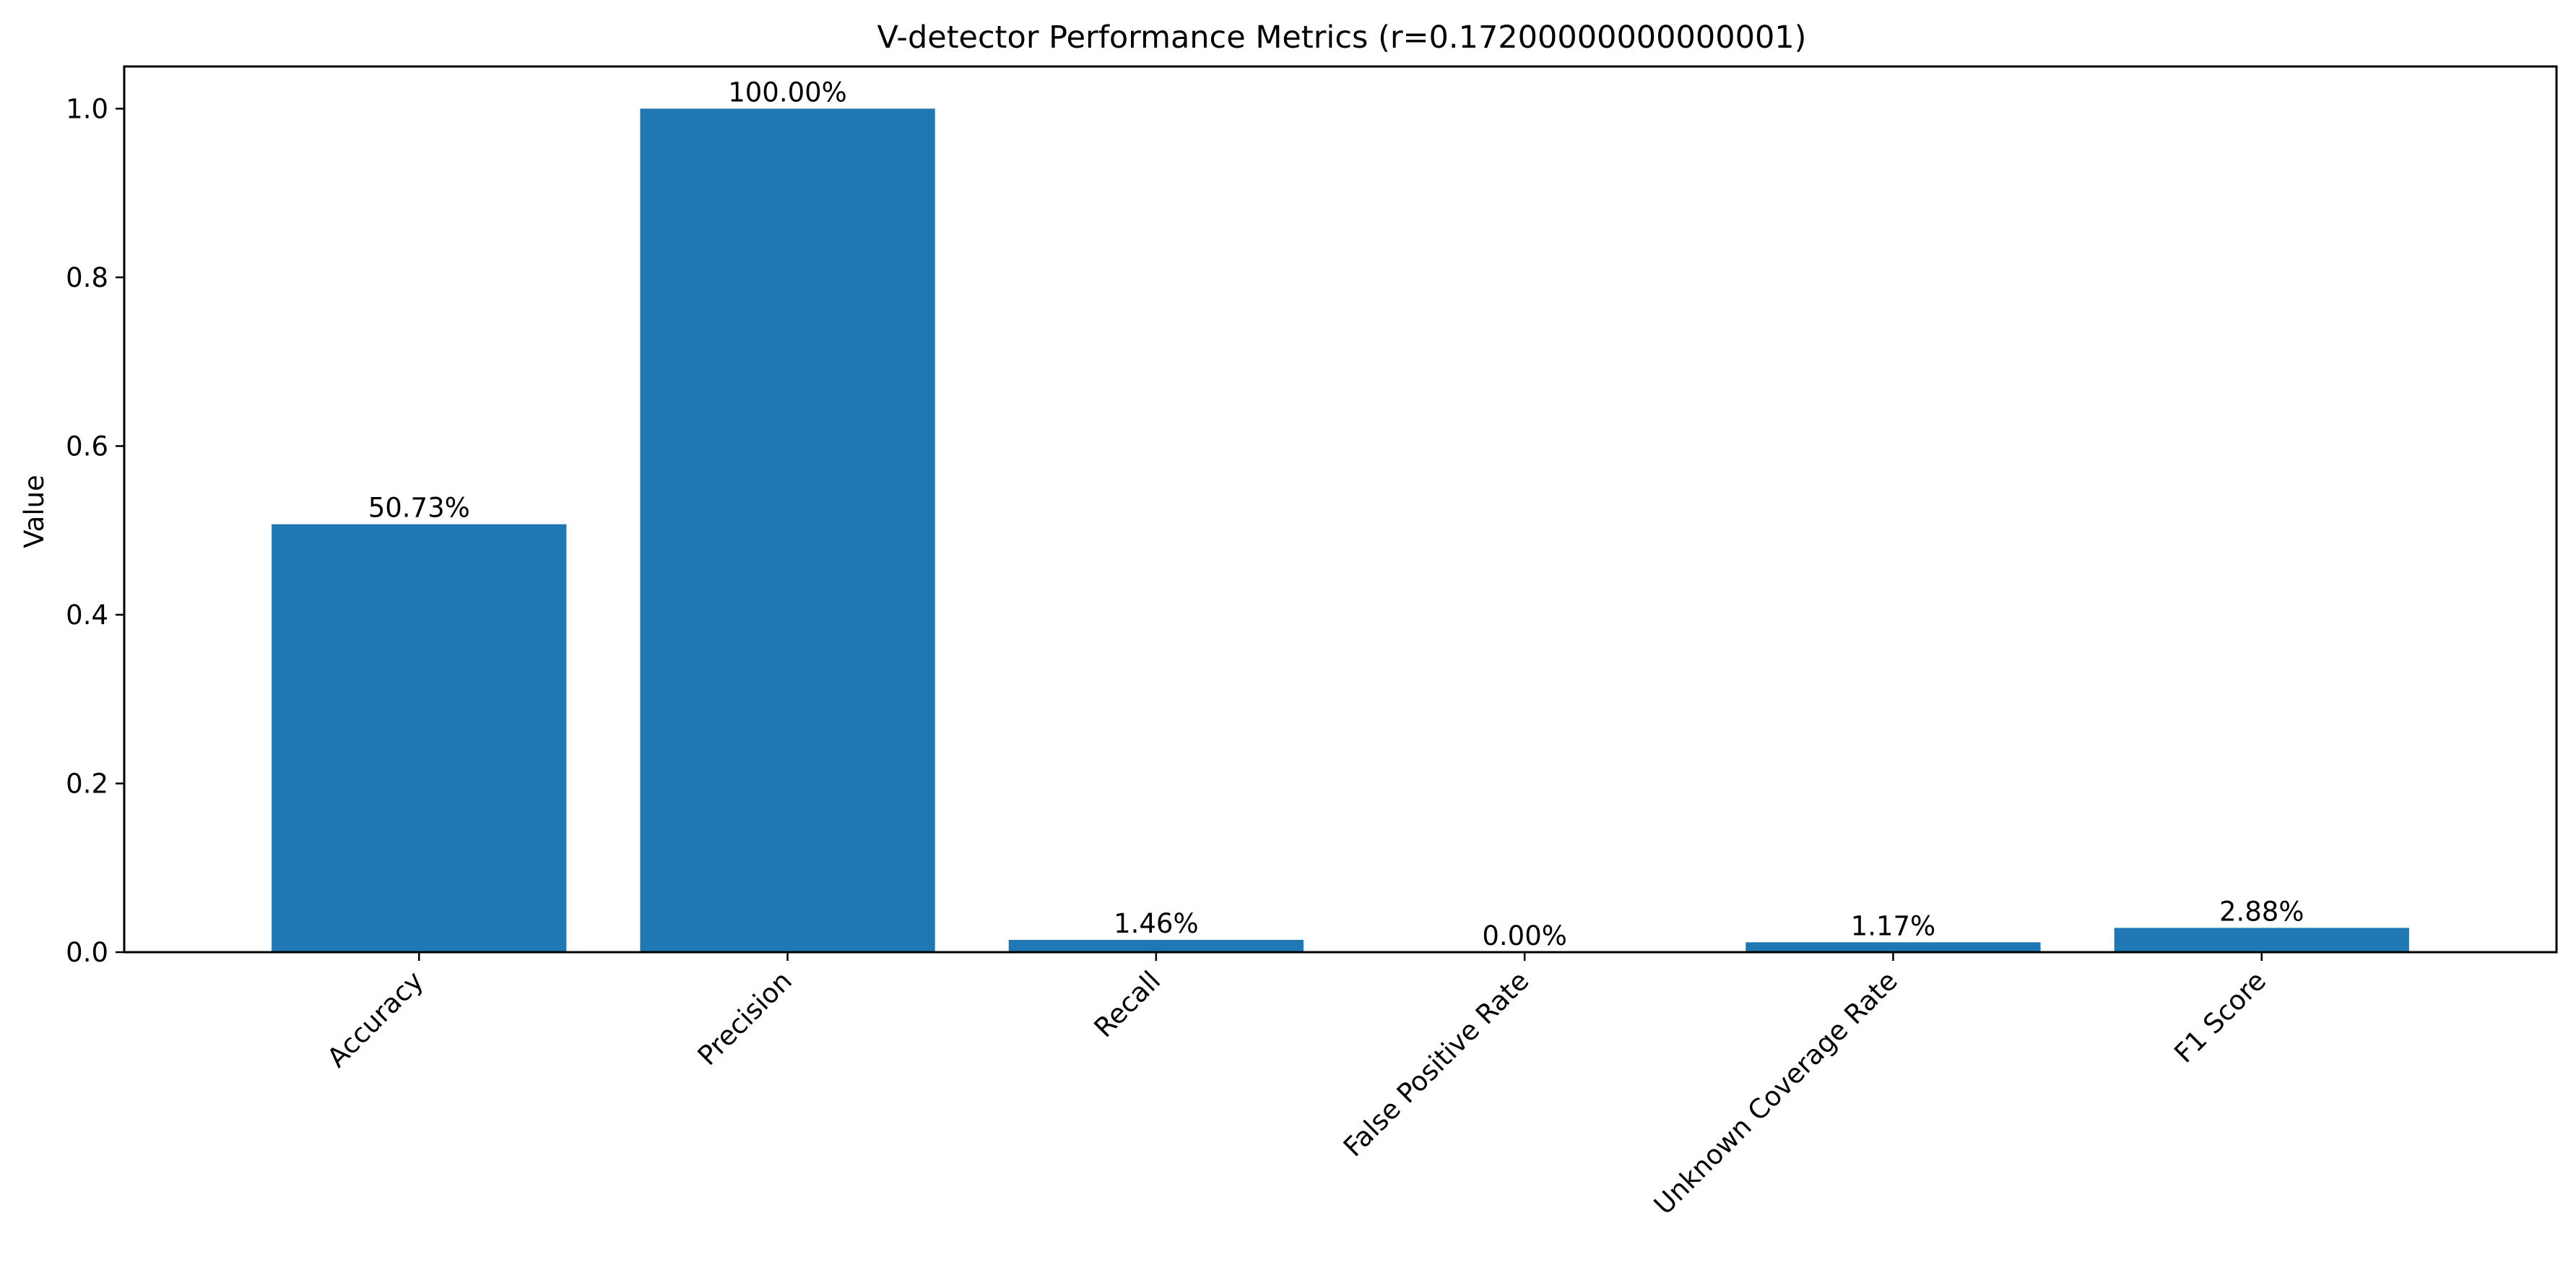  I want to click on x-tick-label: Recall, so click(1127, 1004).